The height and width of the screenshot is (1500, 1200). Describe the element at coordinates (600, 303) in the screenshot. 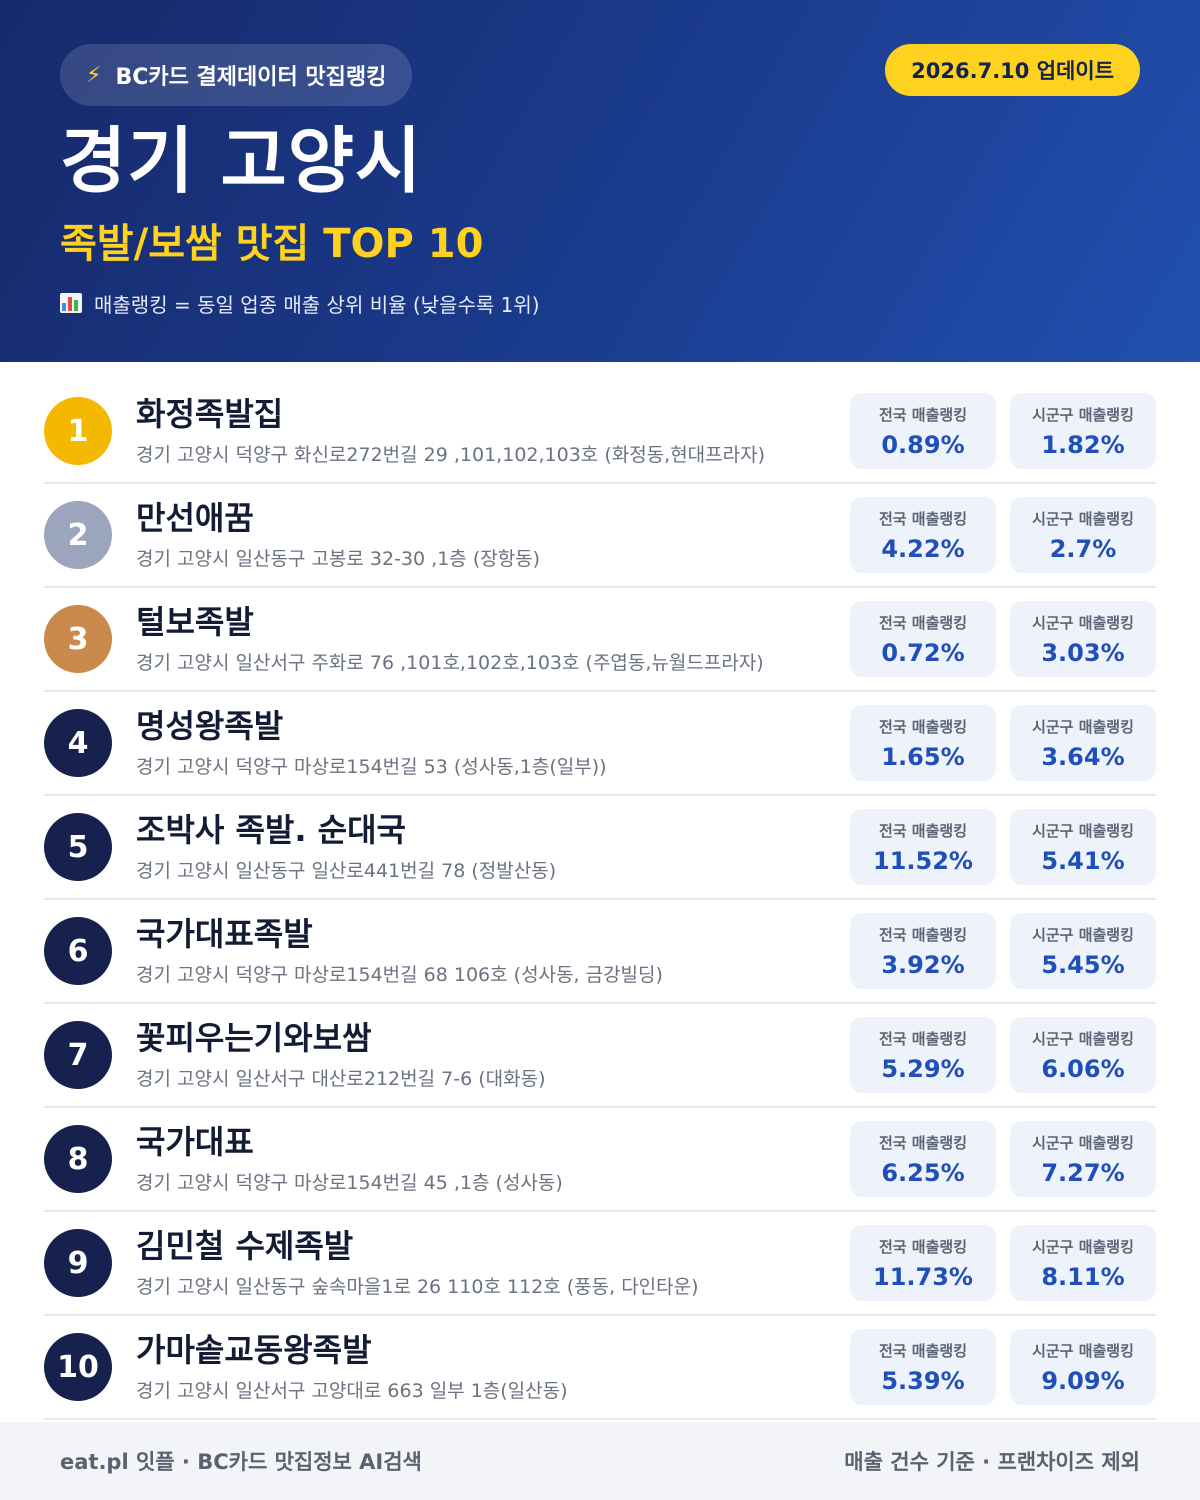

I see `ranking-note: 매출랭킹 = 동일 업종 매출 상위 비율 (낮을수록 1위)` at that location.